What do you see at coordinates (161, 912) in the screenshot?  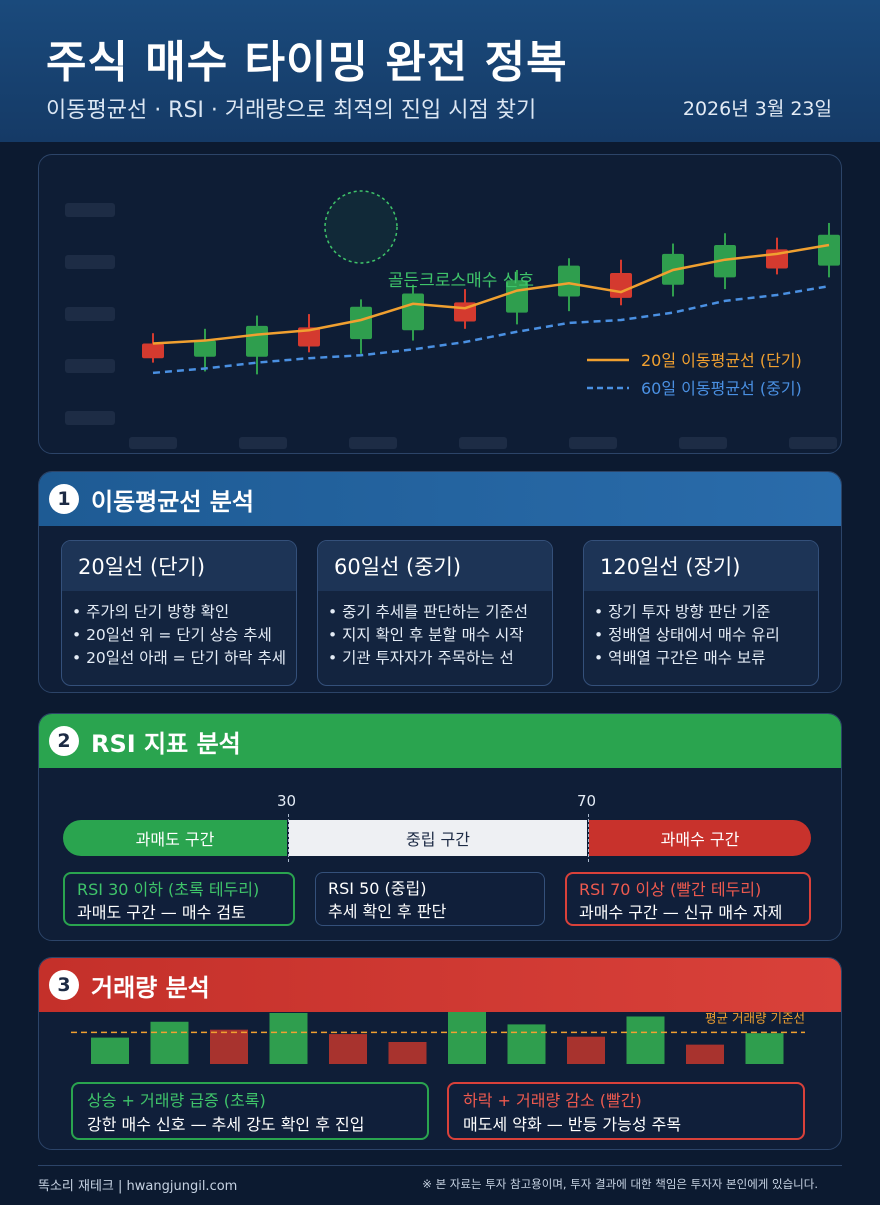 I see `rsi-card-desc: 과매도 구간 — 매수 검토` at bounding box center [161, 912].